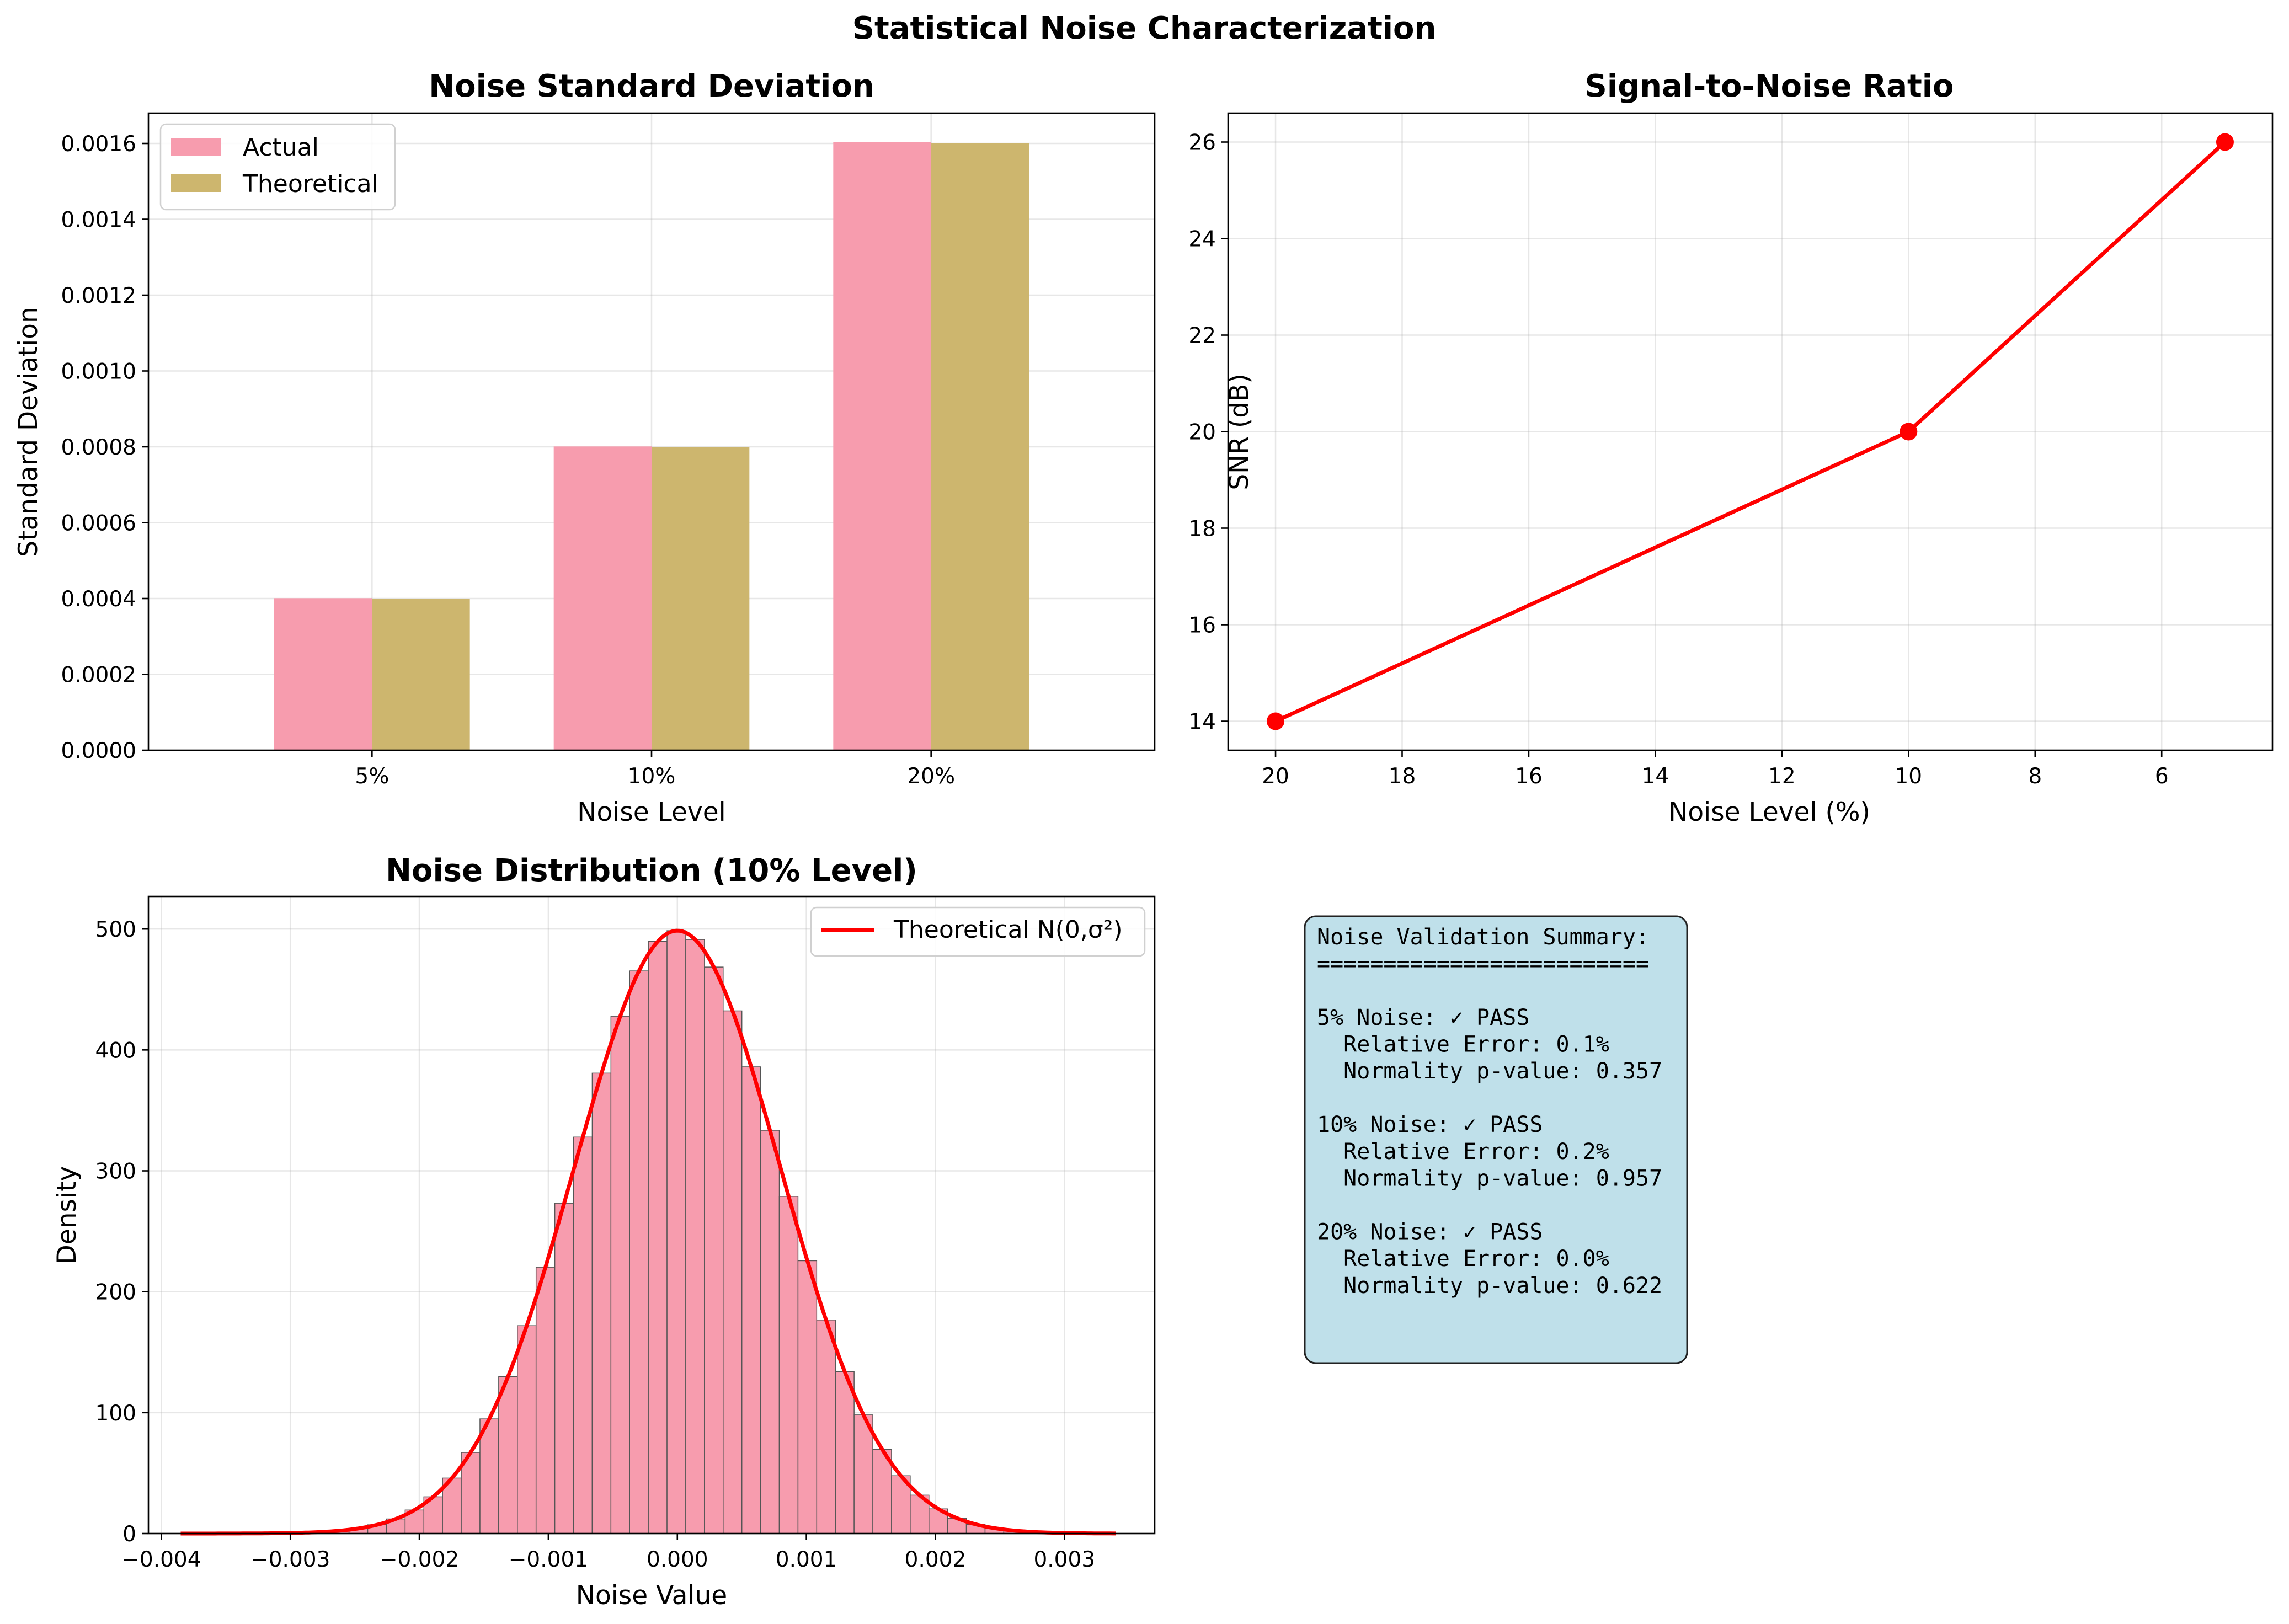 This screenshot has width=2289, height=1624. Describe the element at coordinates (98, 523) in the screenshot. I see `bar-chart-ytick-label: 0.0006` at that location.